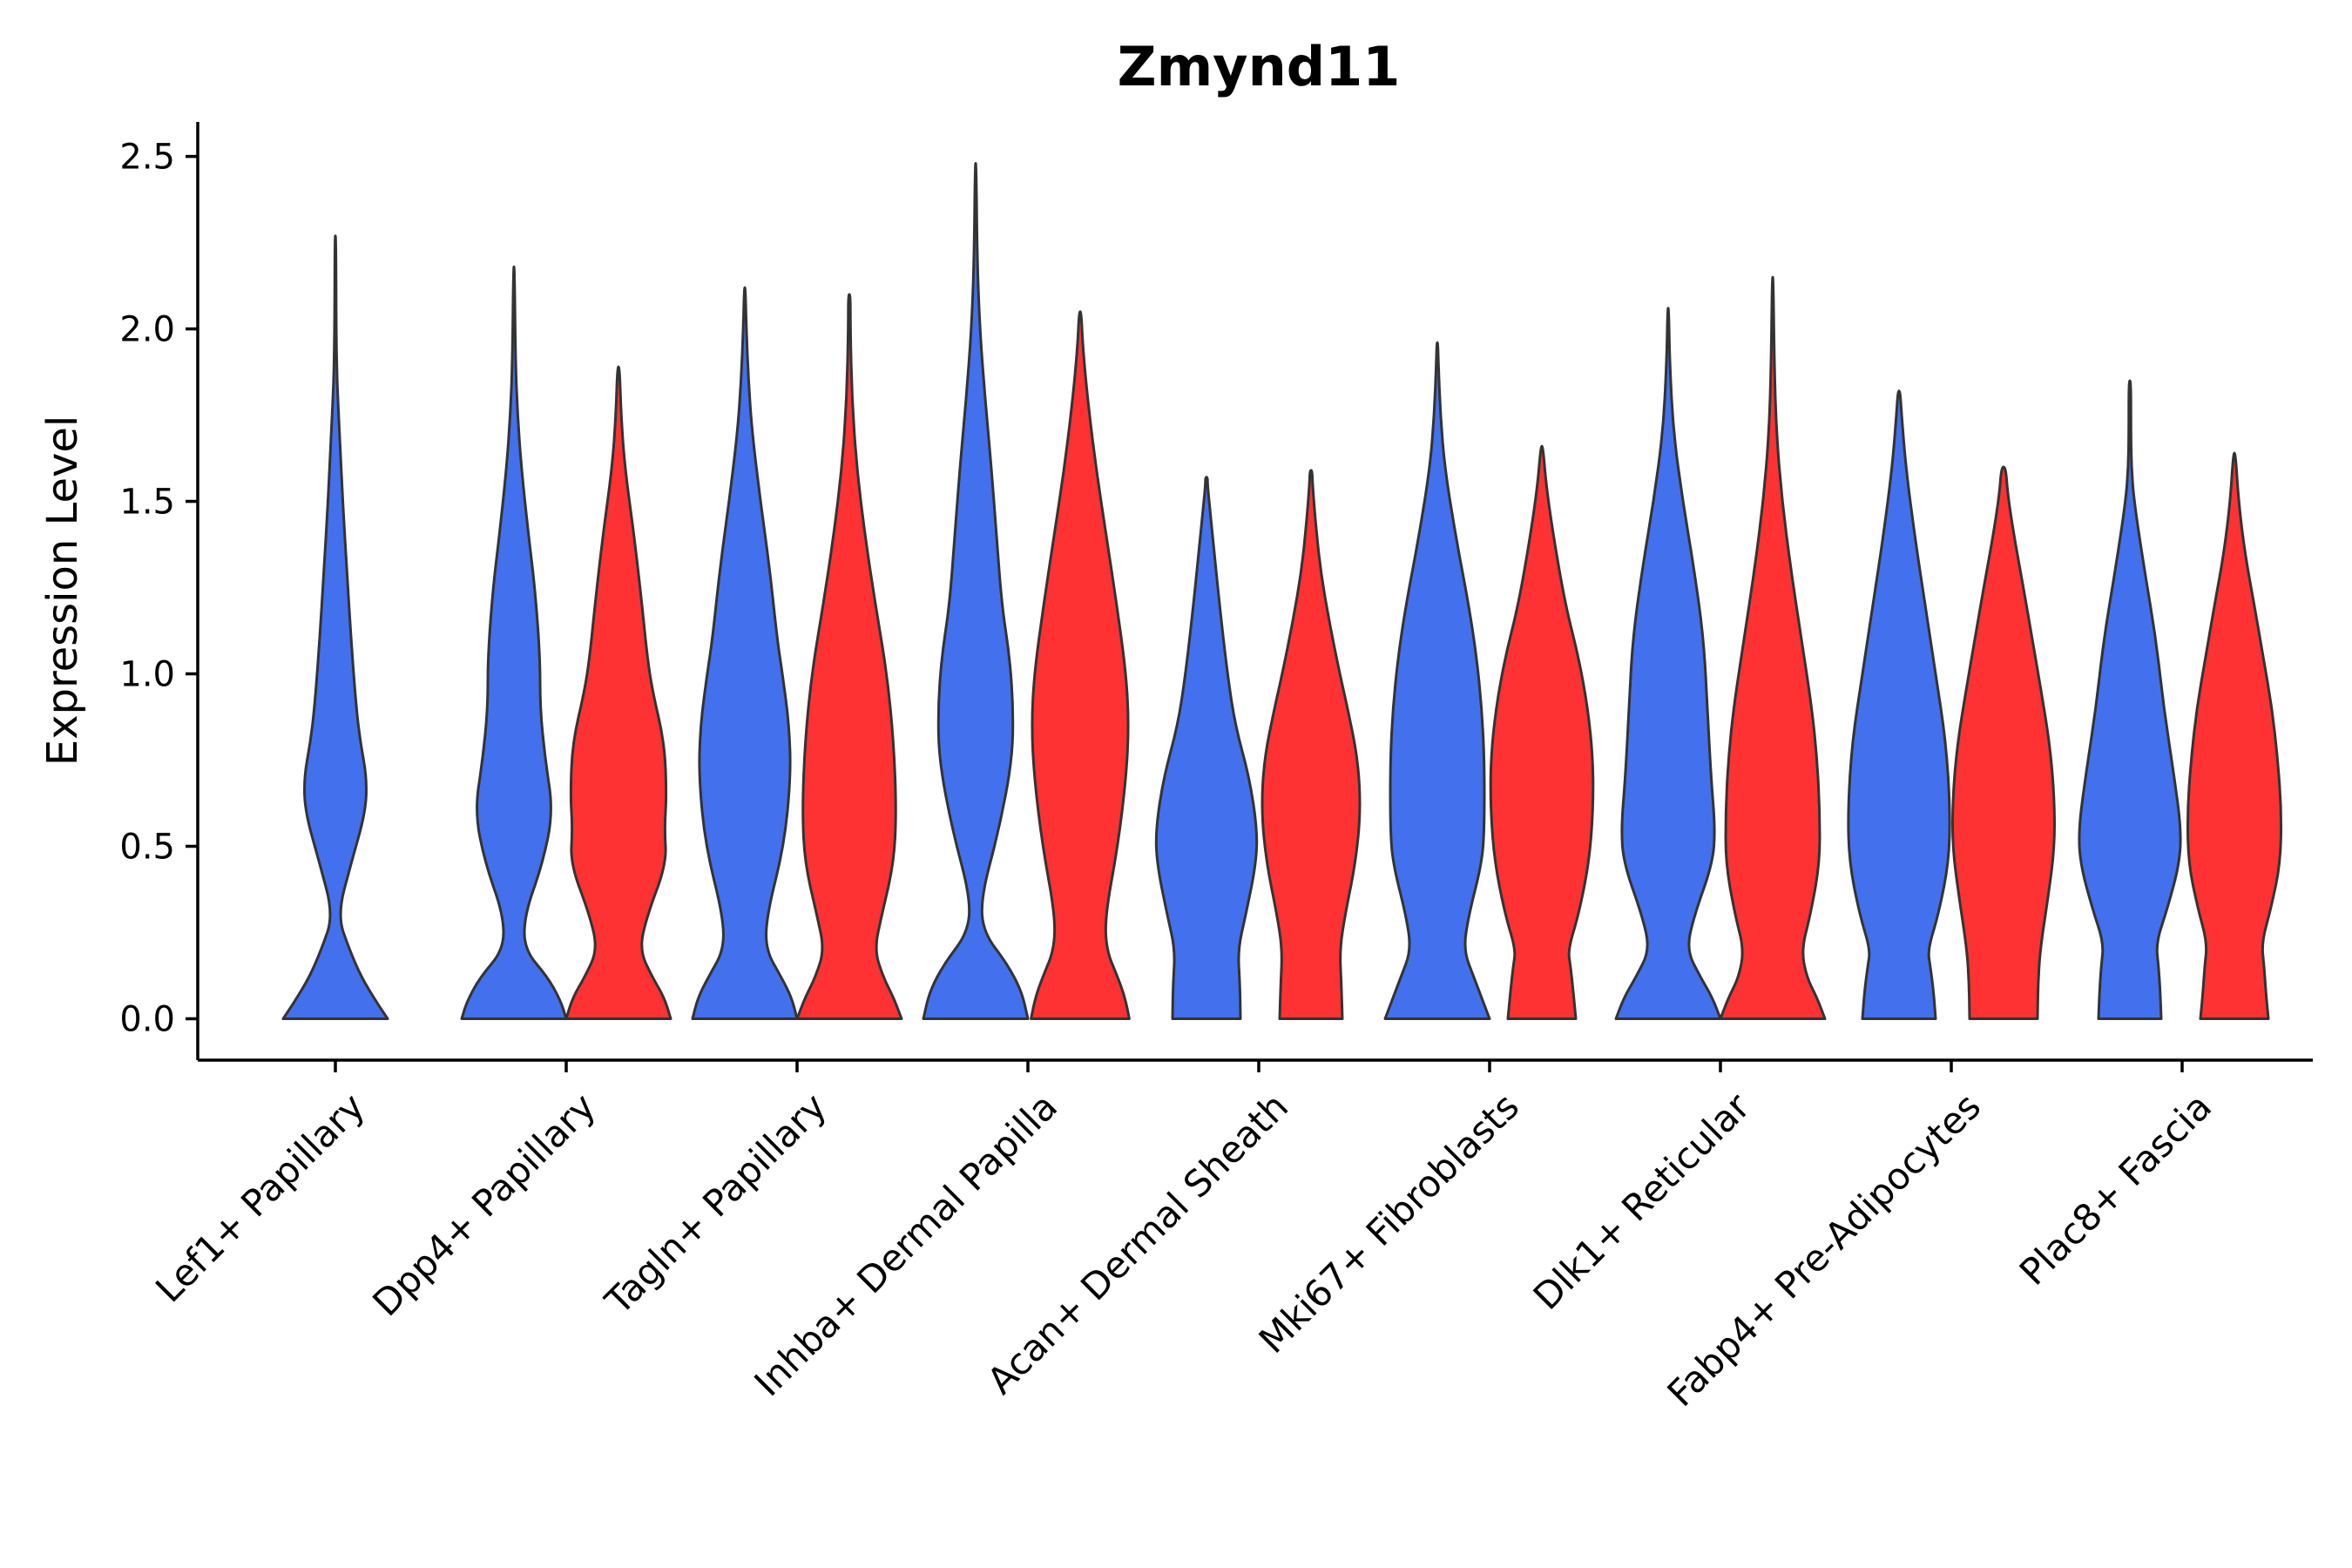  What do you see at coordinates (745, 653) in the screenshot?
I see `violin-blue-tagln-papillary` at bounding box center [745, 653].